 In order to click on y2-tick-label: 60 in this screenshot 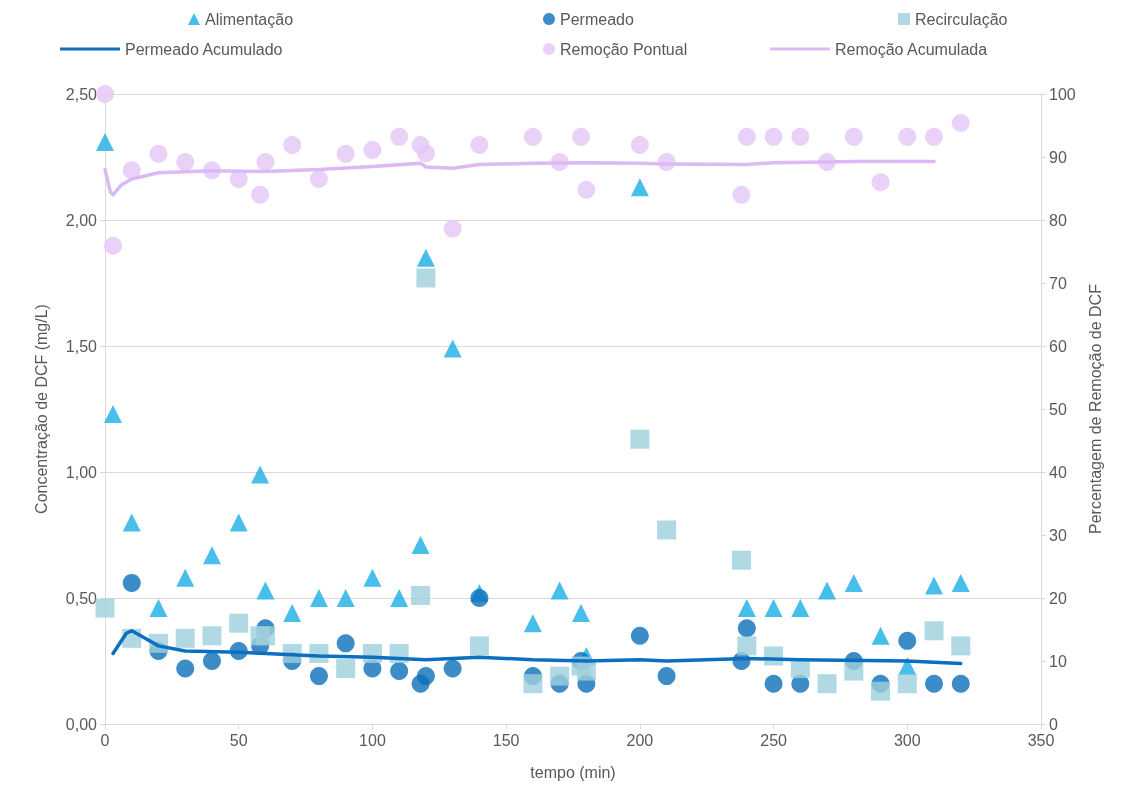, I will do `click(1058, 346)`.